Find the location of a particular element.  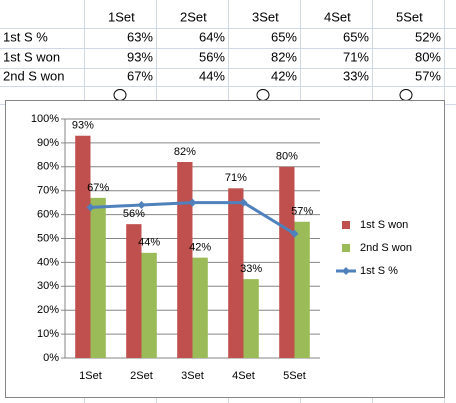

cell-value: 67% is located at coordinates (140, 75).